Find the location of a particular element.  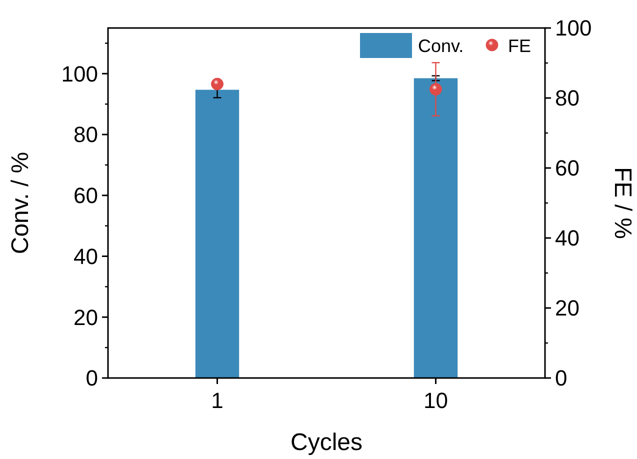

legend-label: FE is located at coordinates (520, 46).